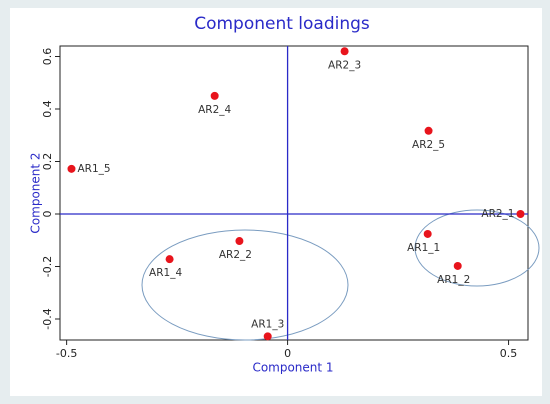 This screenshot has width=550, height=404. I want to click on y-tick-label: 0.6, so click(47, 57).